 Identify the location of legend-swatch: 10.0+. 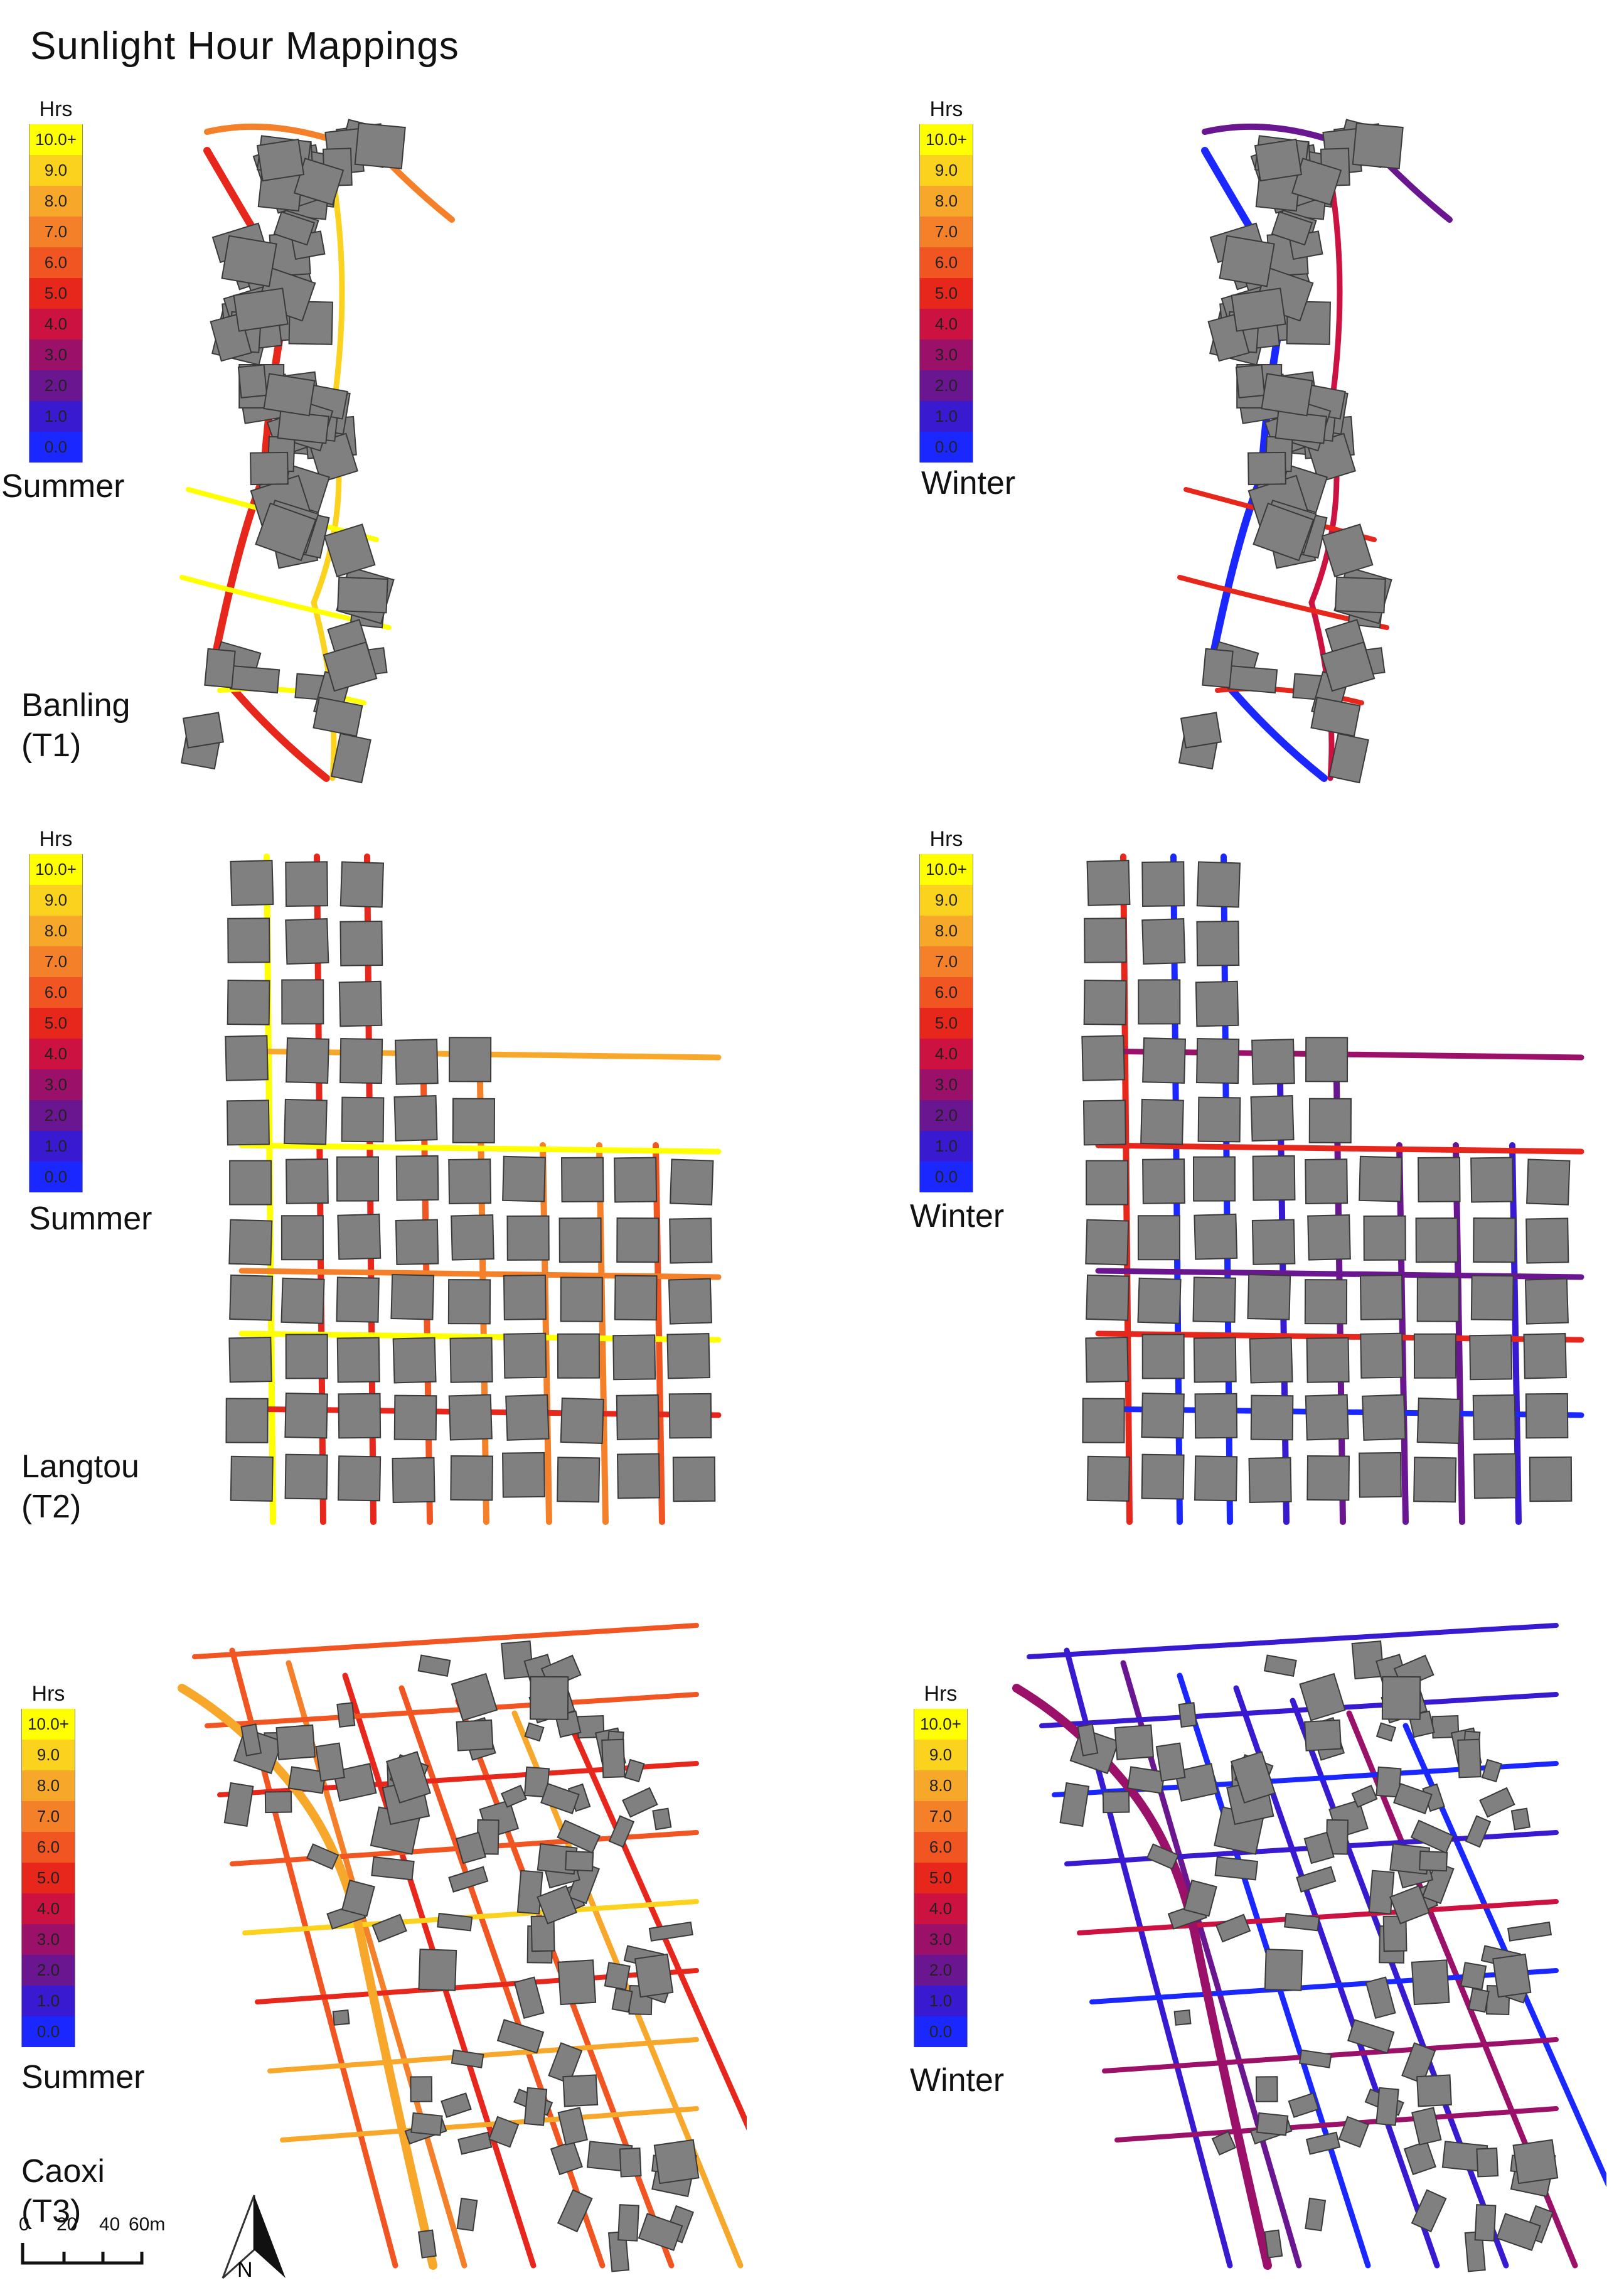
(946, 869).